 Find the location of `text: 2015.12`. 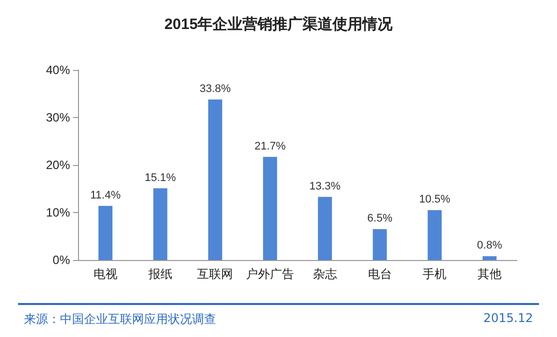

text: 2015.12 is located at coordinates (508, 318).